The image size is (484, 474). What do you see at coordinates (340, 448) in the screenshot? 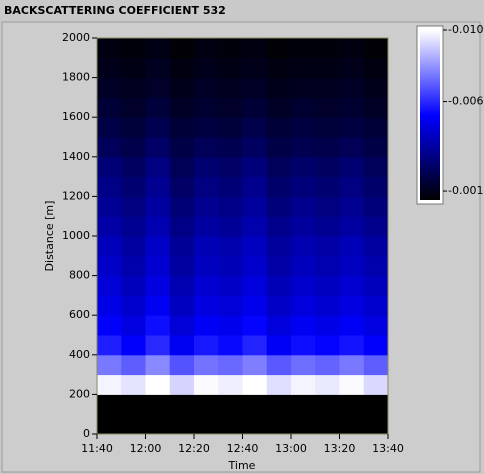
I see `x-tick-label: 13:20` at bounding box center [340, 448].